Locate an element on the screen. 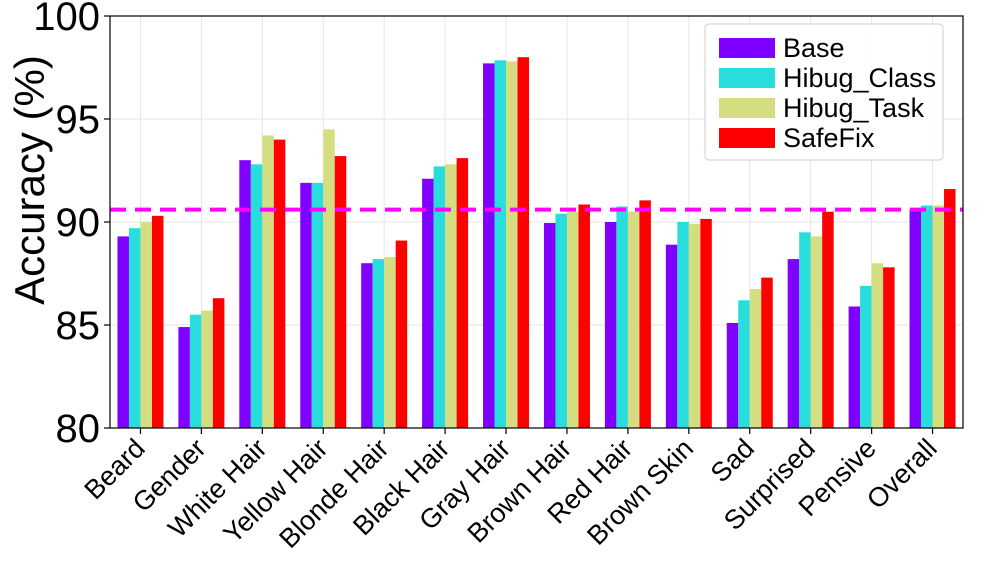 The width and height of the screenshot is (997, 561). y-tick-label: 90 is located at coordinates (78, 223).